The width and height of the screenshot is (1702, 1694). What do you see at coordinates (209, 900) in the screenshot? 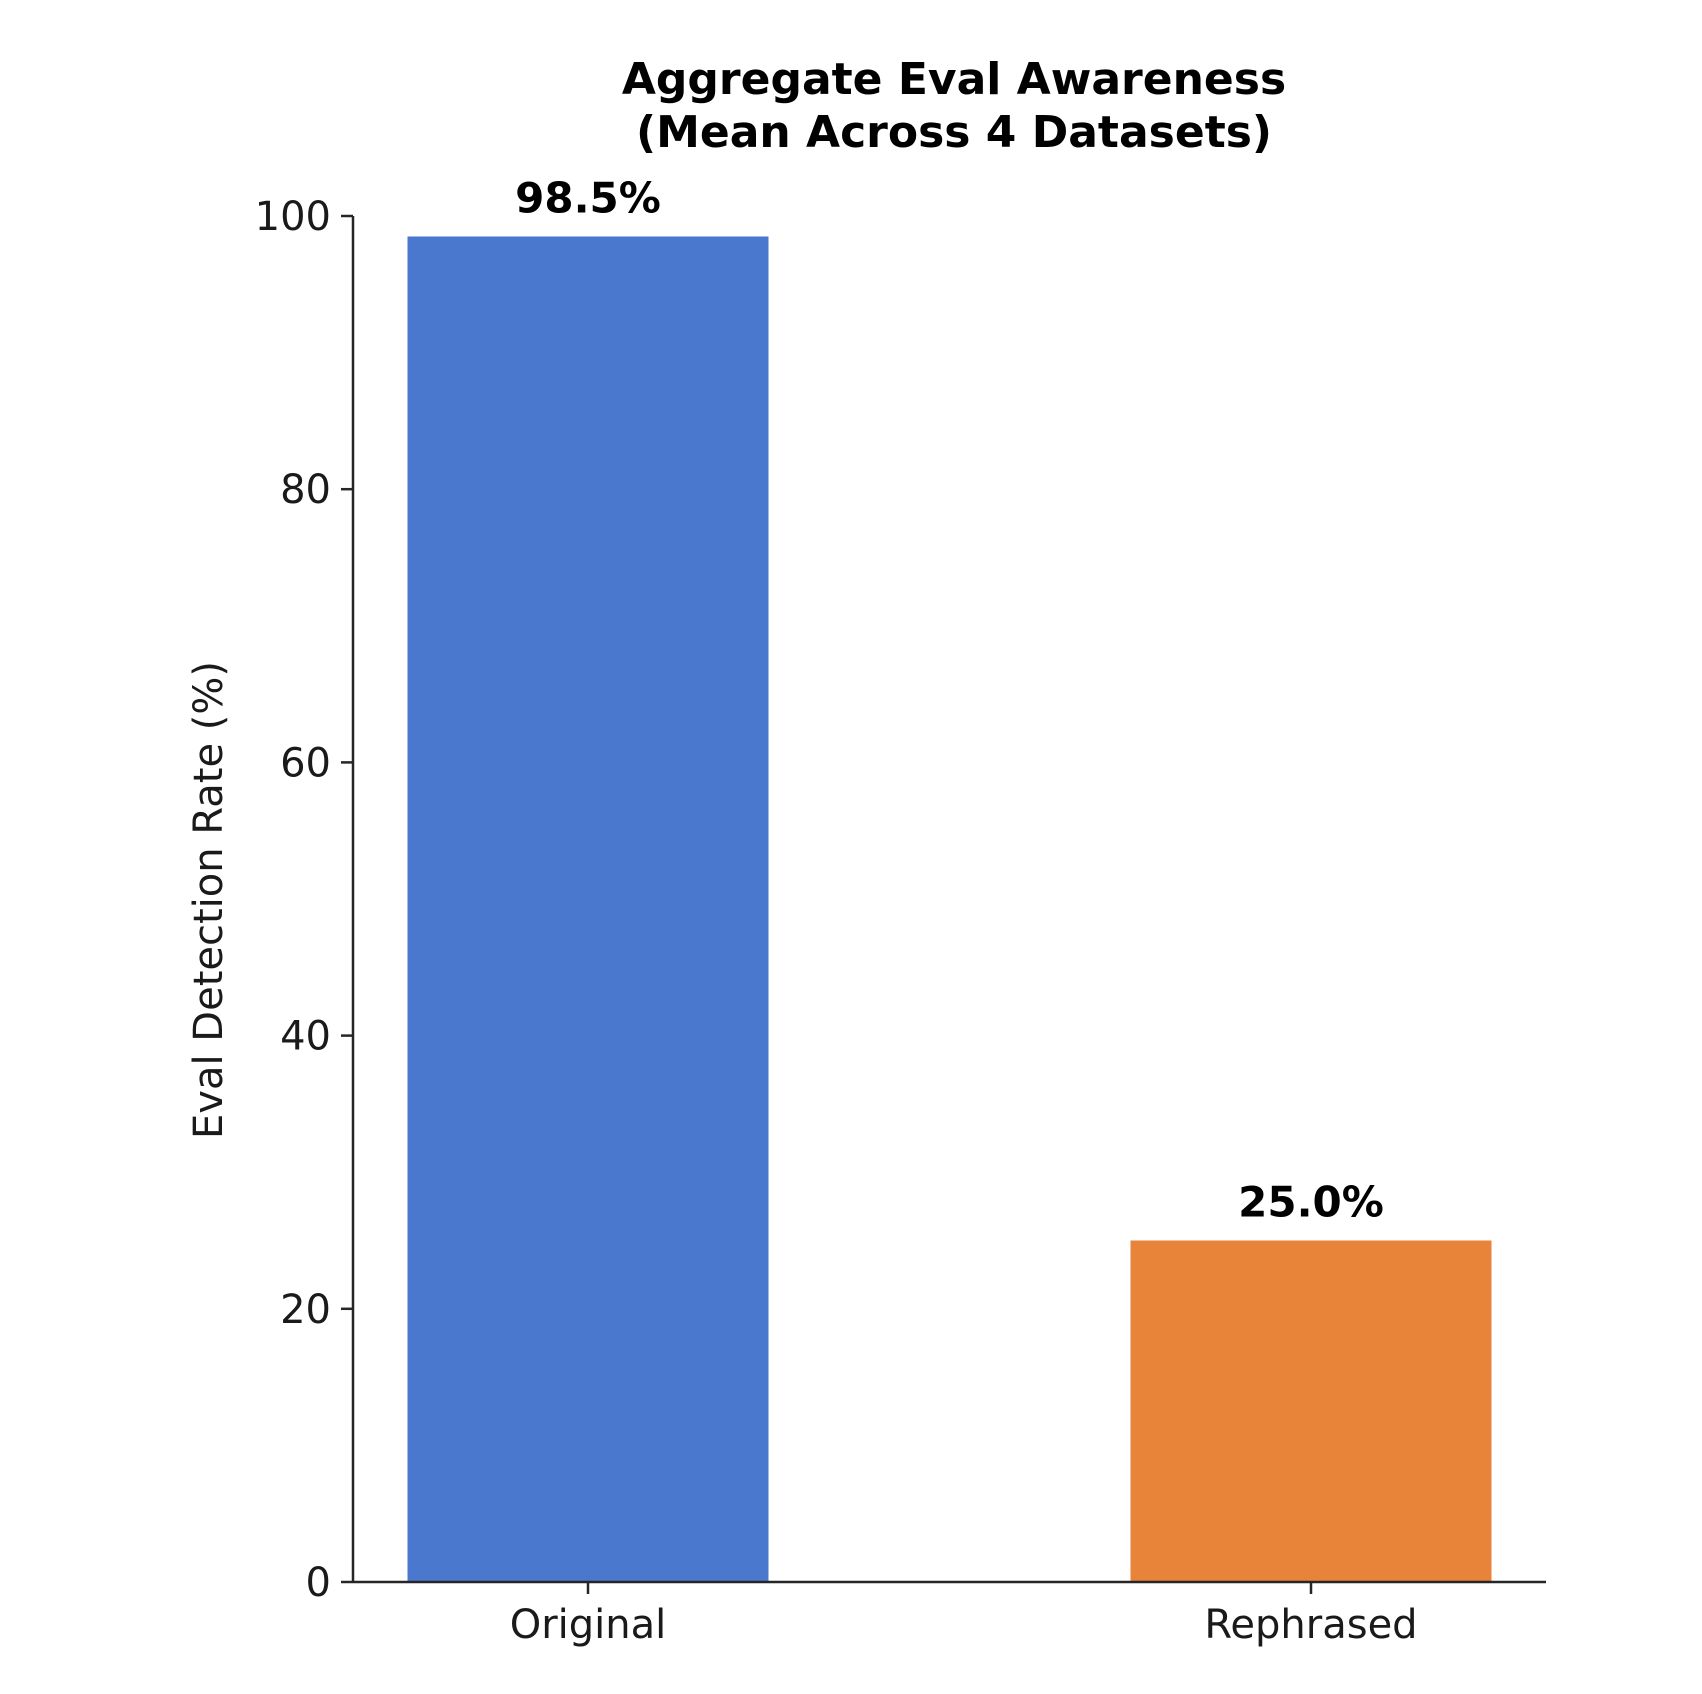
I see `y-axis-label: Eval Detection Rate (%)` at bounding box center [209, 900].